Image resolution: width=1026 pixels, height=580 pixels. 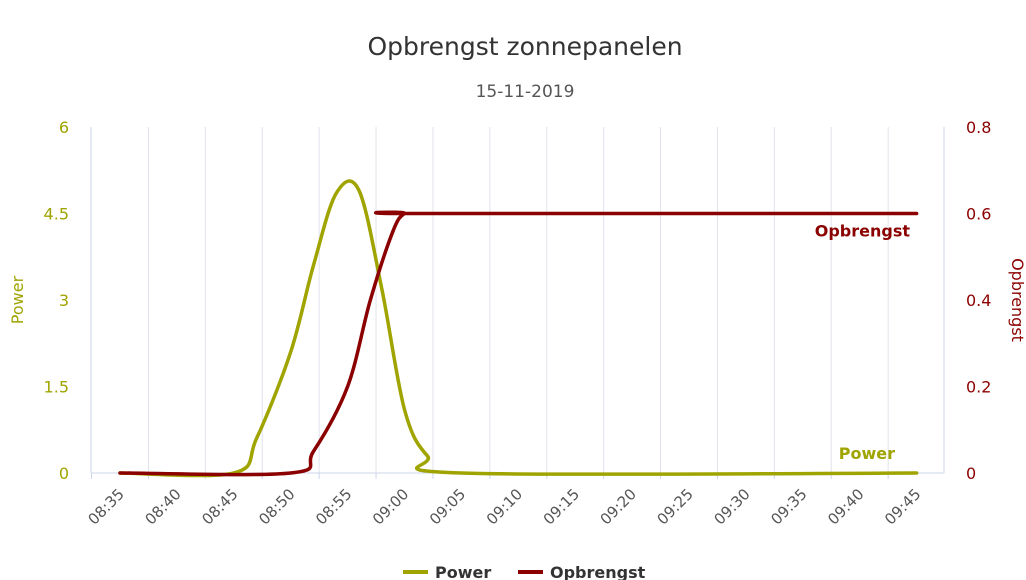 What do you see at coordinates (524, 46) in the screenshot?
I see `chart-title: Opbrengst zonnepanelen` at bounding box center [524, 46].